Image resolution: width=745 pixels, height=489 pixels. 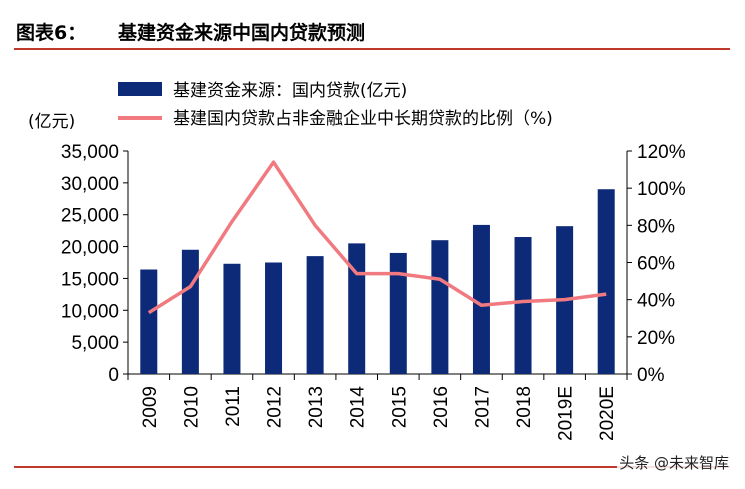 What do you see at coordinates (607, 413) in the screenshot?
I see `x-axis-tick-label: 2020E` at bounding box center [607, 413].